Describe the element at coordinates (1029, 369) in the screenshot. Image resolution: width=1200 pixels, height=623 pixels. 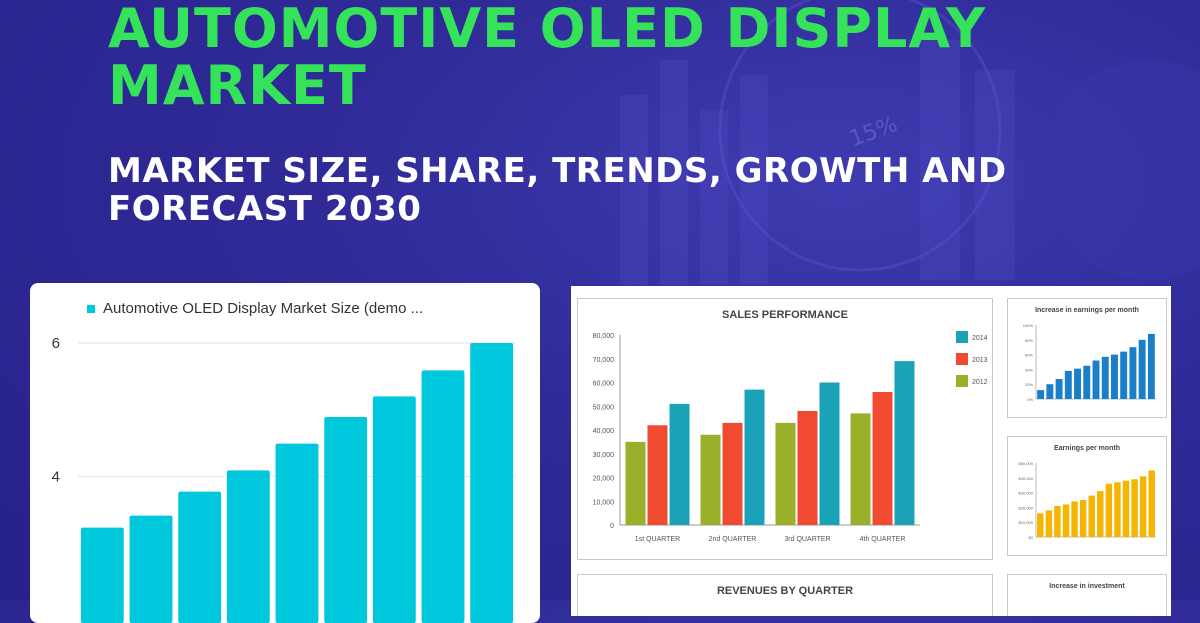
I see `y-tick-label: 40%` at that location.